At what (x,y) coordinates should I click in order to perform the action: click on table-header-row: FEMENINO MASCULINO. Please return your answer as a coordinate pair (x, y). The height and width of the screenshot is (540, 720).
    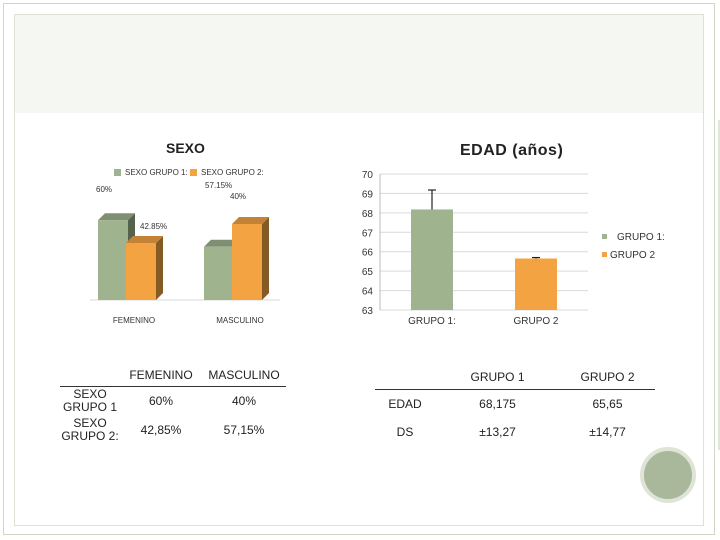
    Looking at the image, I should click on (173, 375).